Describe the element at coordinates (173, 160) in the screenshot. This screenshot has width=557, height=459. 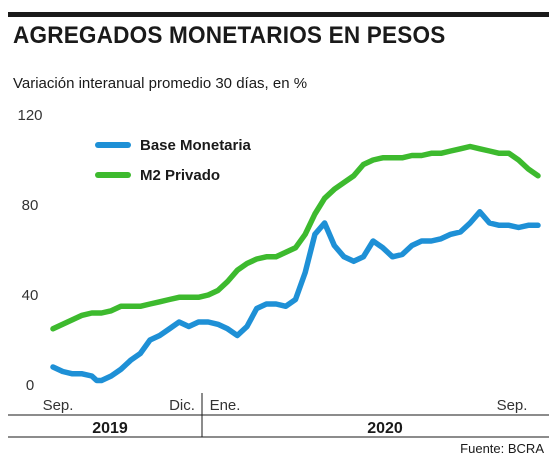
I see `legend: Base Monetaria M2 Privado` at that location.